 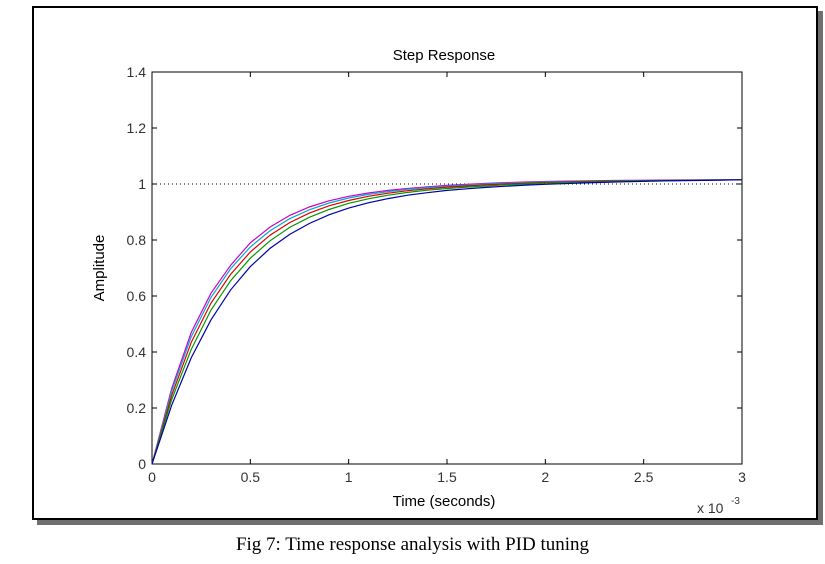 I want to click on chart-title: Step Response, so click(x=444, y=55).